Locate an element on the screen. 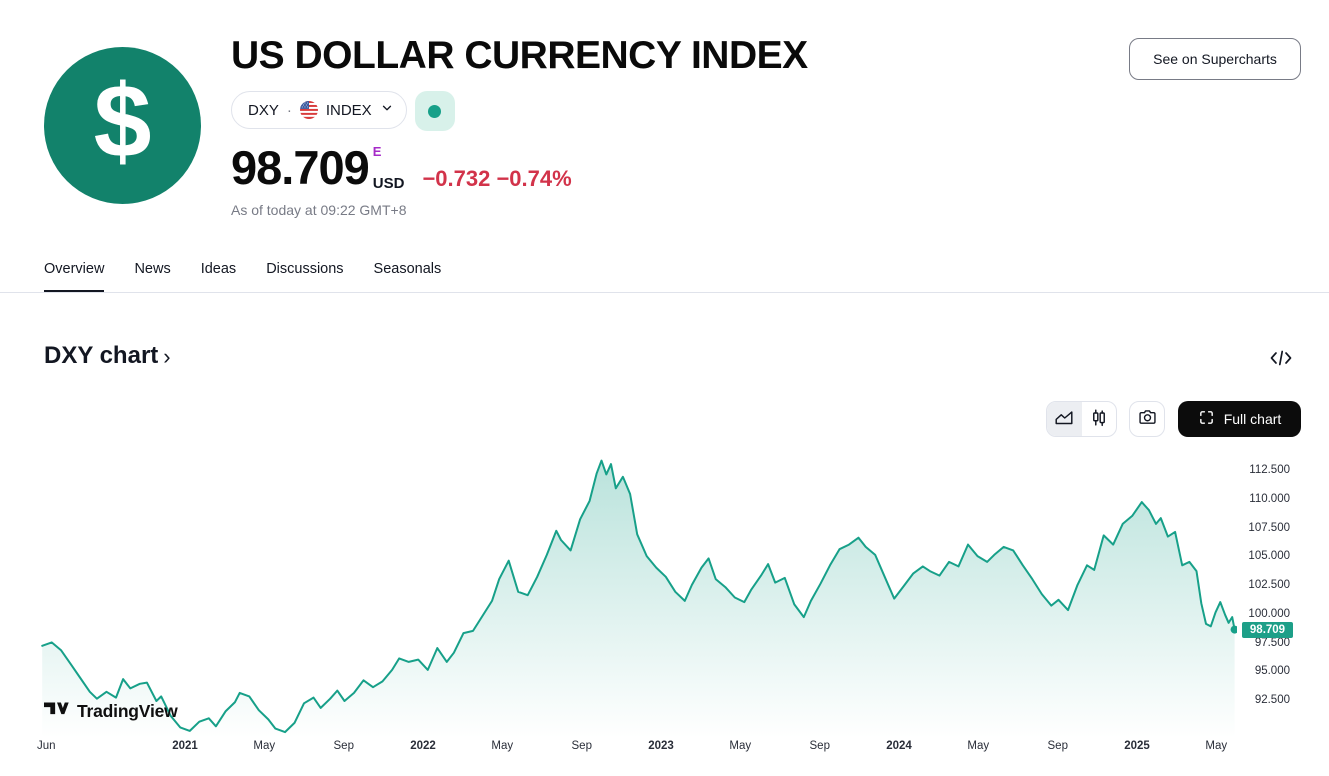 This screenshot has width=1329, height=776. dollar-sign: $ is located at coordinates (122, 122).